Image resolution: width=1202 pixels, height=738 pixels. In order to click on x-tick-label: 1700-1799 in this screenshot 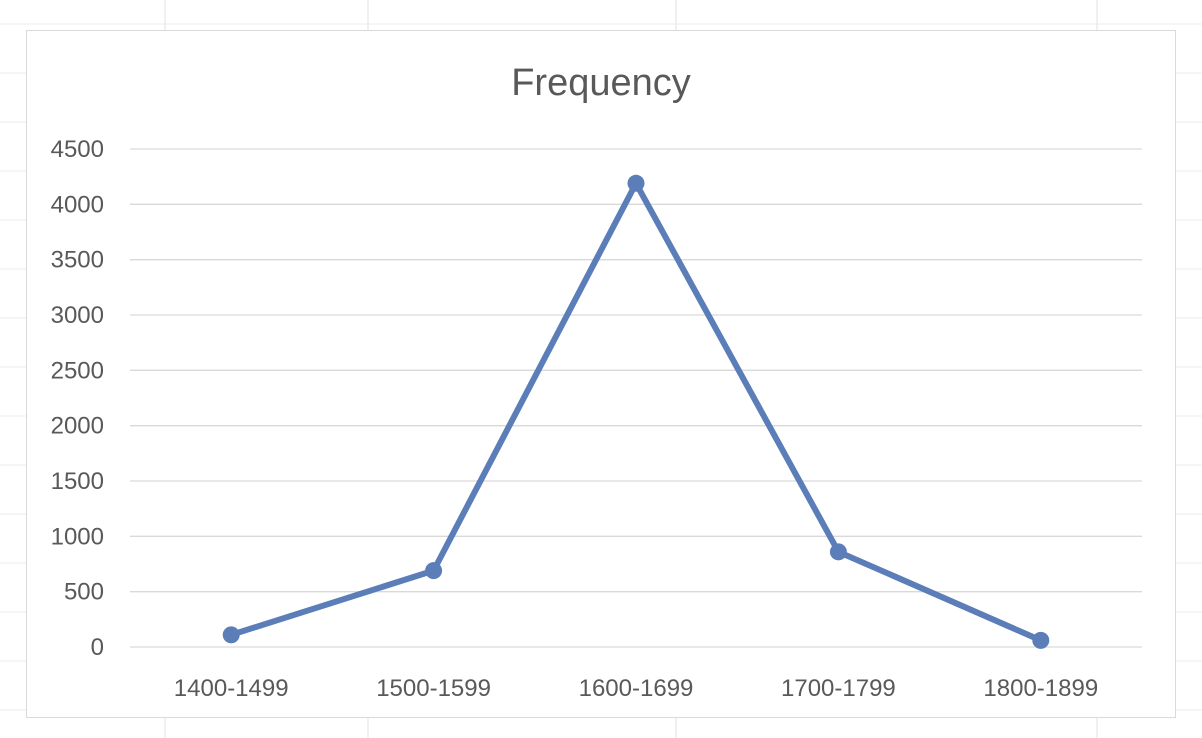, I will do `click(838, 688)`.